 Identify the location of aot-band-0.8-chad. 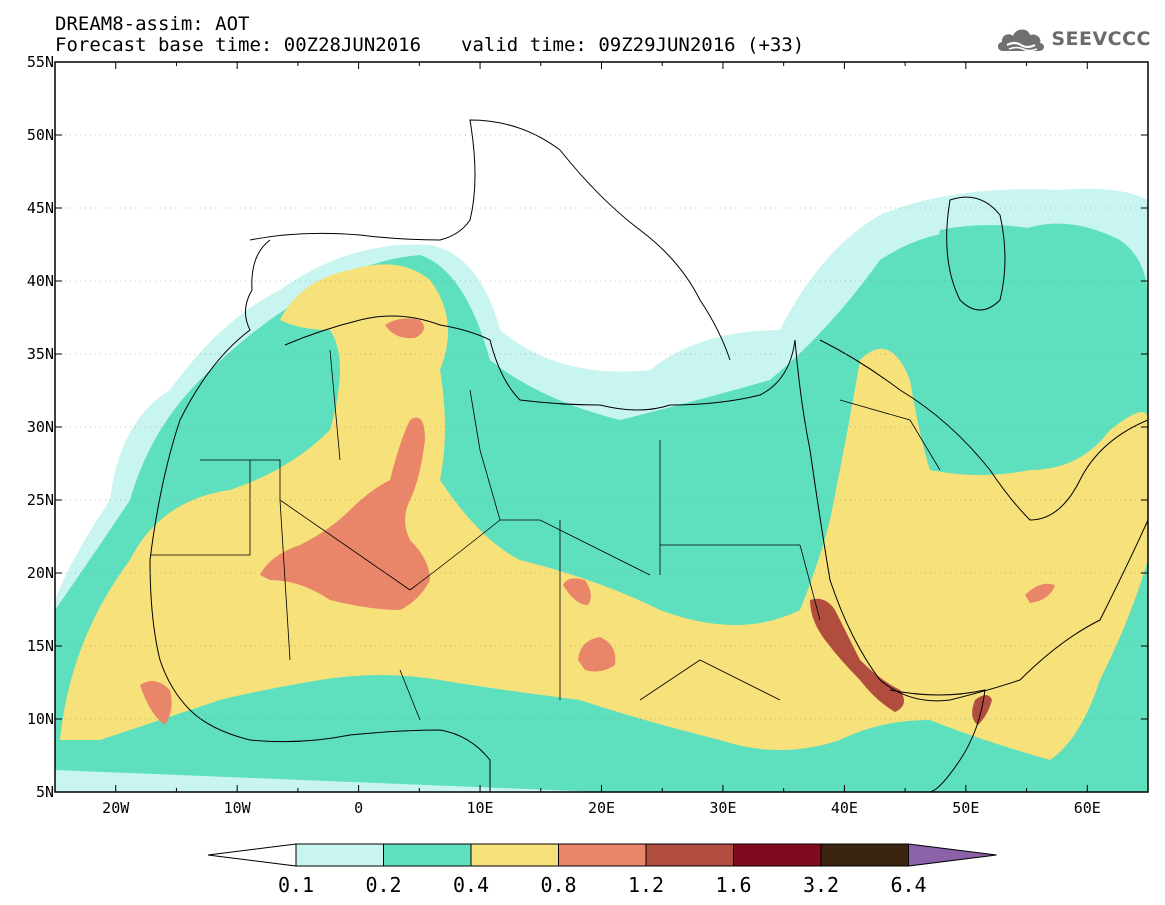
(597, 654).